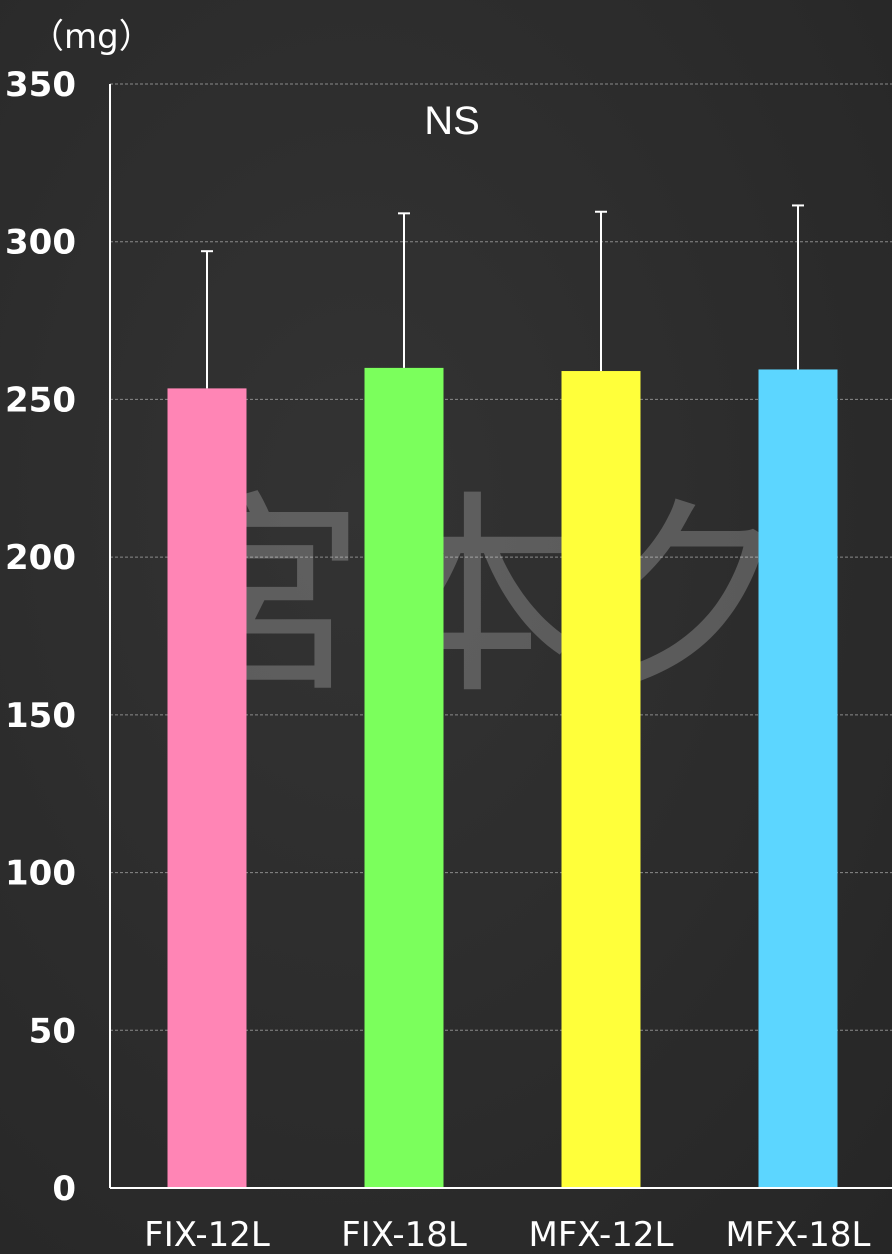 The width and height of the screenshot is (892, 1254). Describe the element at coordinates (40, 637) in the screenshot. I see `y-tick-labels: 0 50 100 150 200 250 300 350` at that location.